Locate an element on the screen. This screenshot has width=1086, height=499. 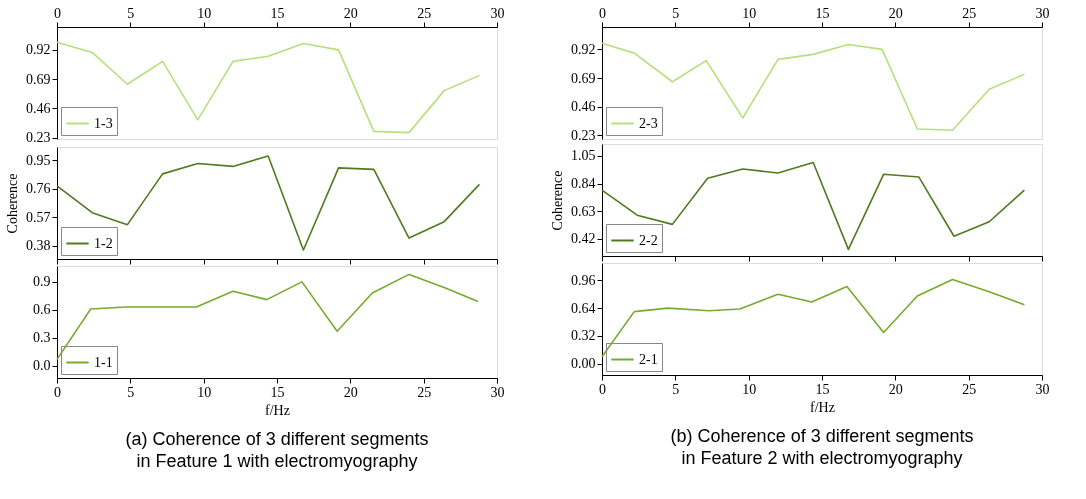
y-tick-label: 1.05 is located at coordinates (583, 156).